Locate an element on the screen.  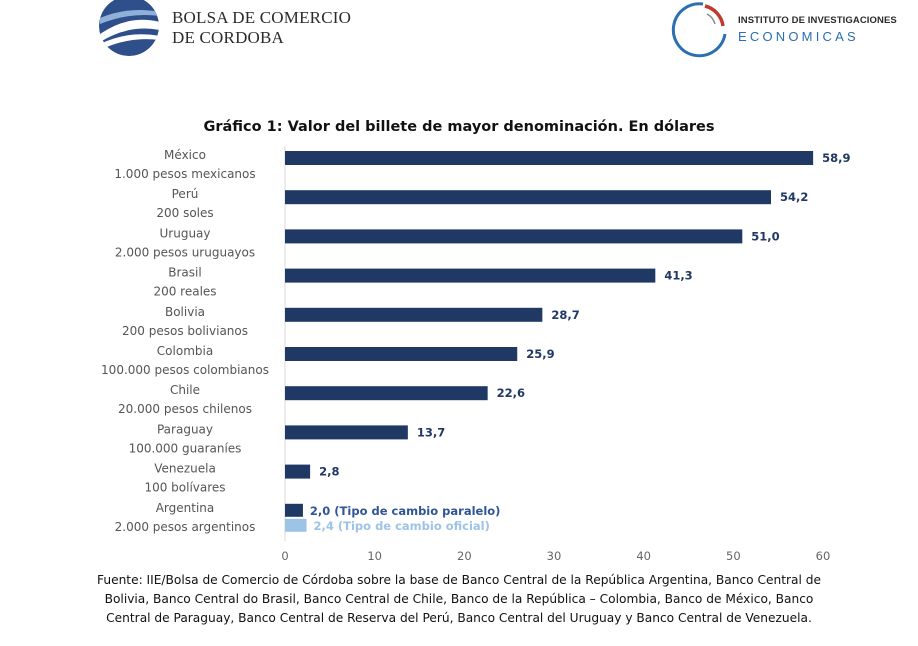
data-label: 58,9 is located at coordinates (836, 158).